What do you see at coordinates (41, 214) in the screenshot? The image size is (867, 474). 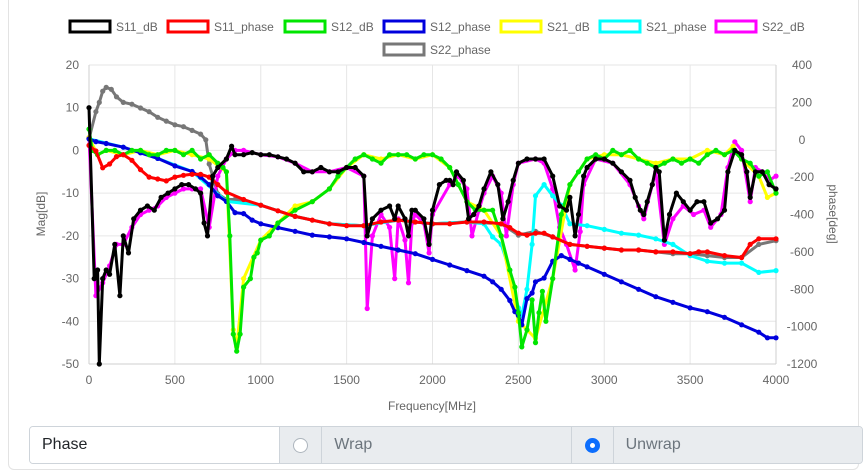 I see `y-axis-left-label: Mag[dB]` at bounding box center [41, 214].